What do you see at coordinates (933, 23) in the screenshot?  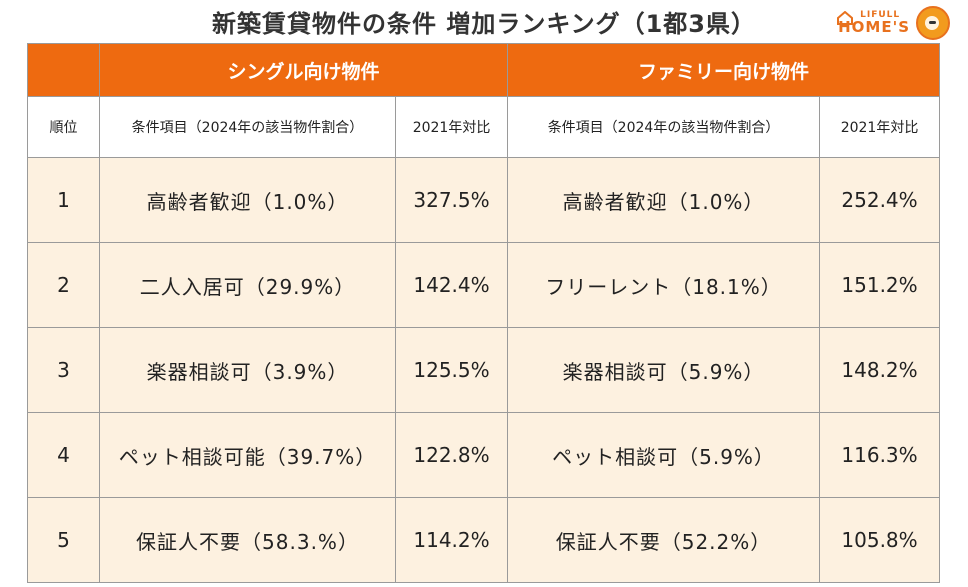 I see `mascot-icon` at bounding box center [933, 23].